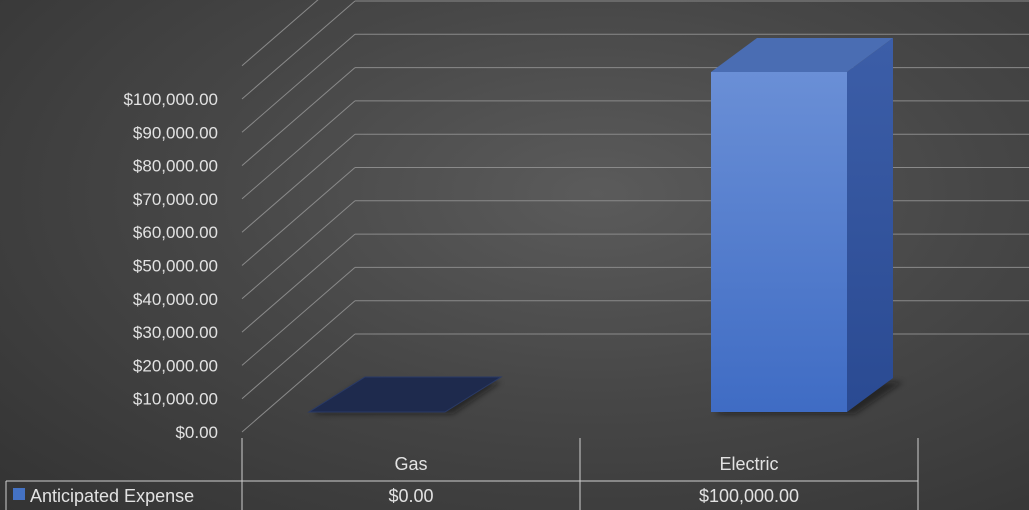  Describe the element at coordinates (175, 232) in the screenshot. I see `y-tick-label: $60,000.00` at that location.